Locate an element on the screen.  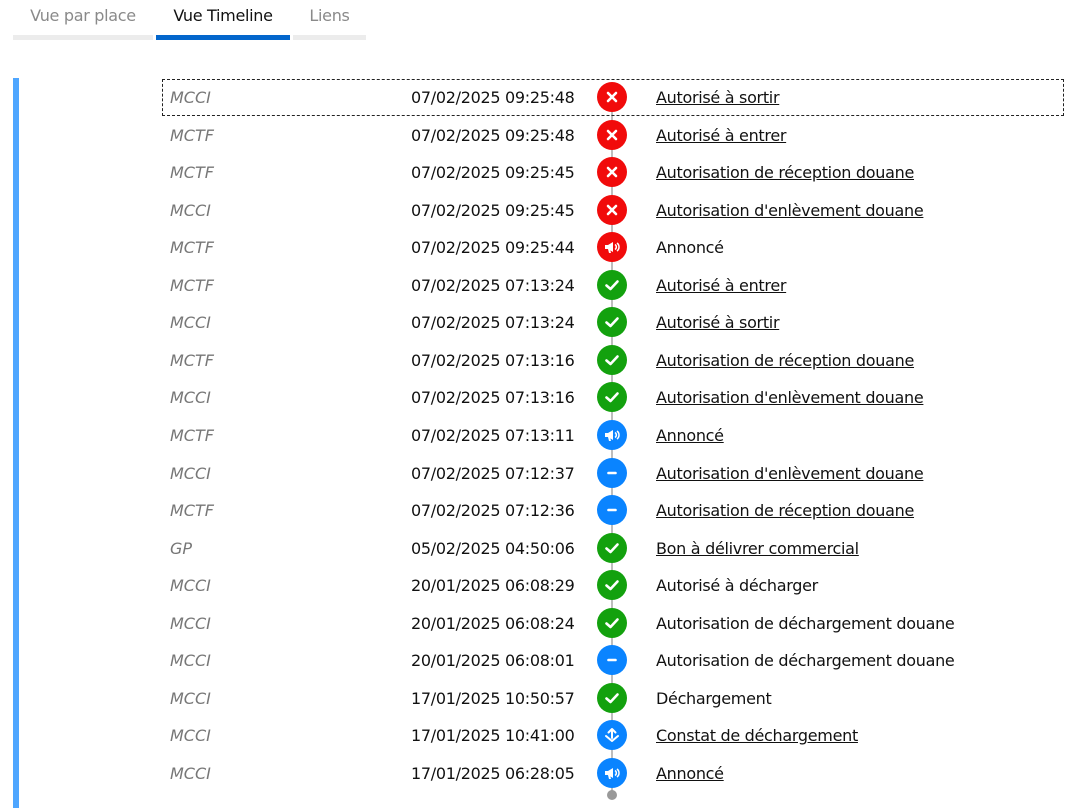
timeline-row: MCTF 07/02/2025 07:13:11 Annoncé is located at coordinates (613, 435).